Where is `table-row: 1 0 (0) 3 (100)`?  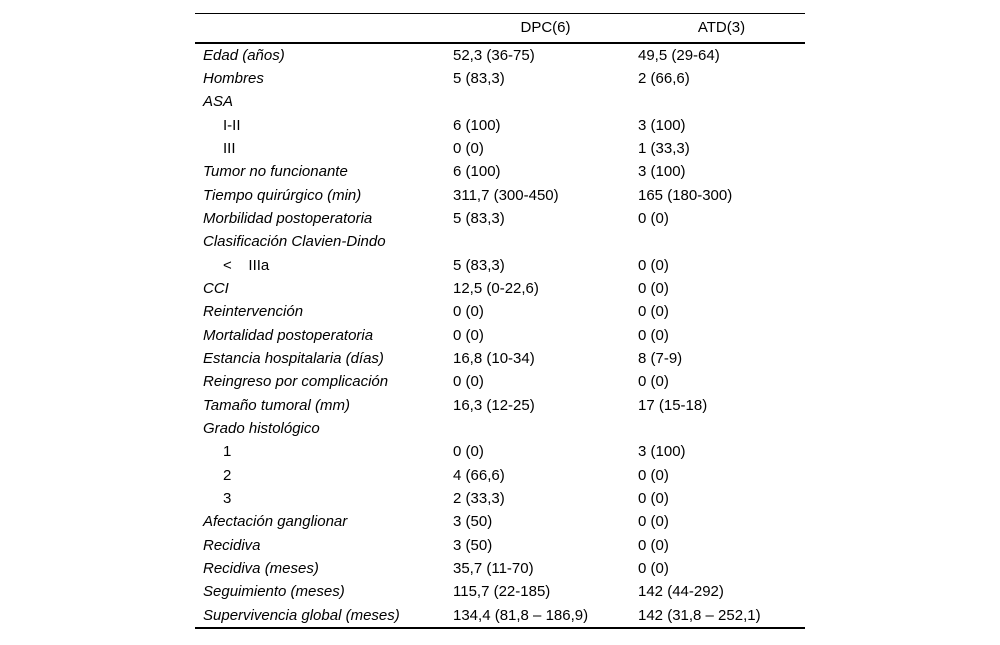 table-row: 1 0 (0) 3 (100) is located at coordinates (500, 451).